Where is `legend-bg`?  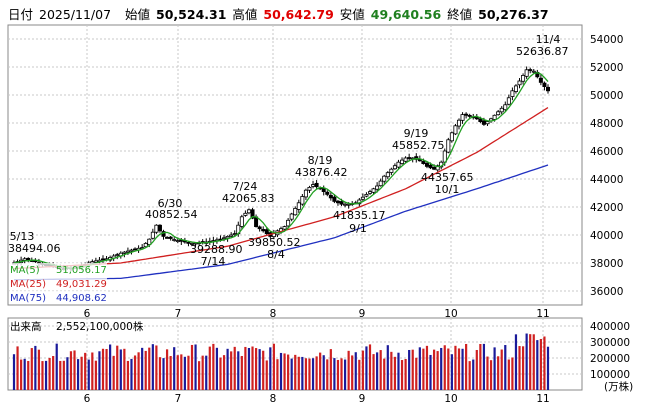
legend-bg is located at coordinates (58, 269).